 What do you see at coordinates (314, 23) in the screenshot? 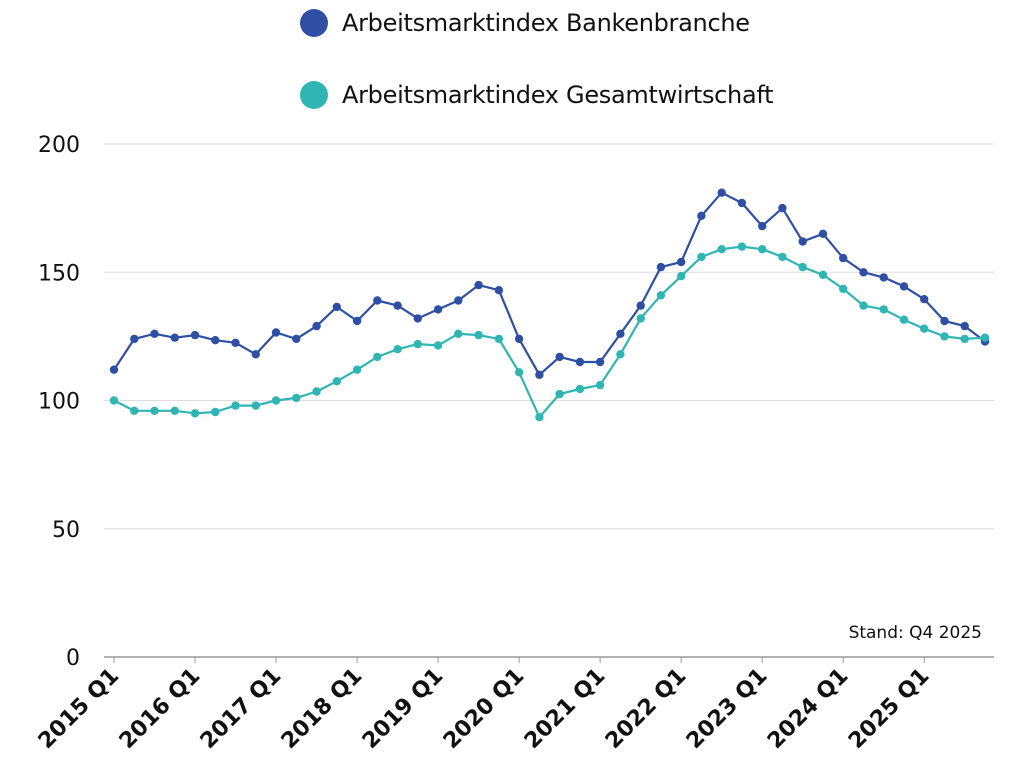
I see `legend-swatch-bankenbranche` at bounding box center [314, 23].